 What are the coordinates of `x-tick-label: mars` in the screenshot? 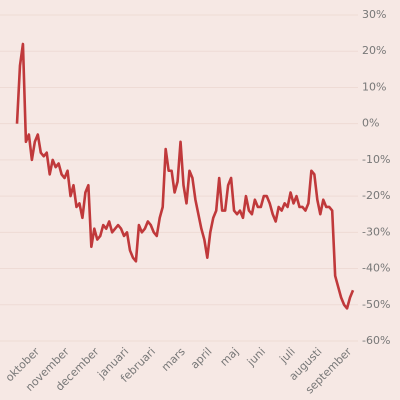 It's located at (173, 359).